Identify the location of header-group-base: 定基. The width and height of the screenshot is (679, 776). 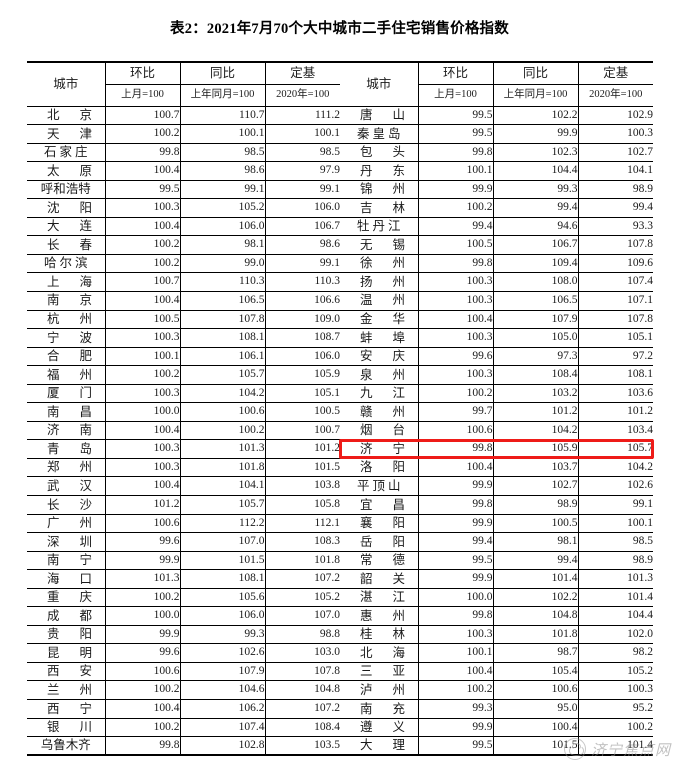
(615, 73).